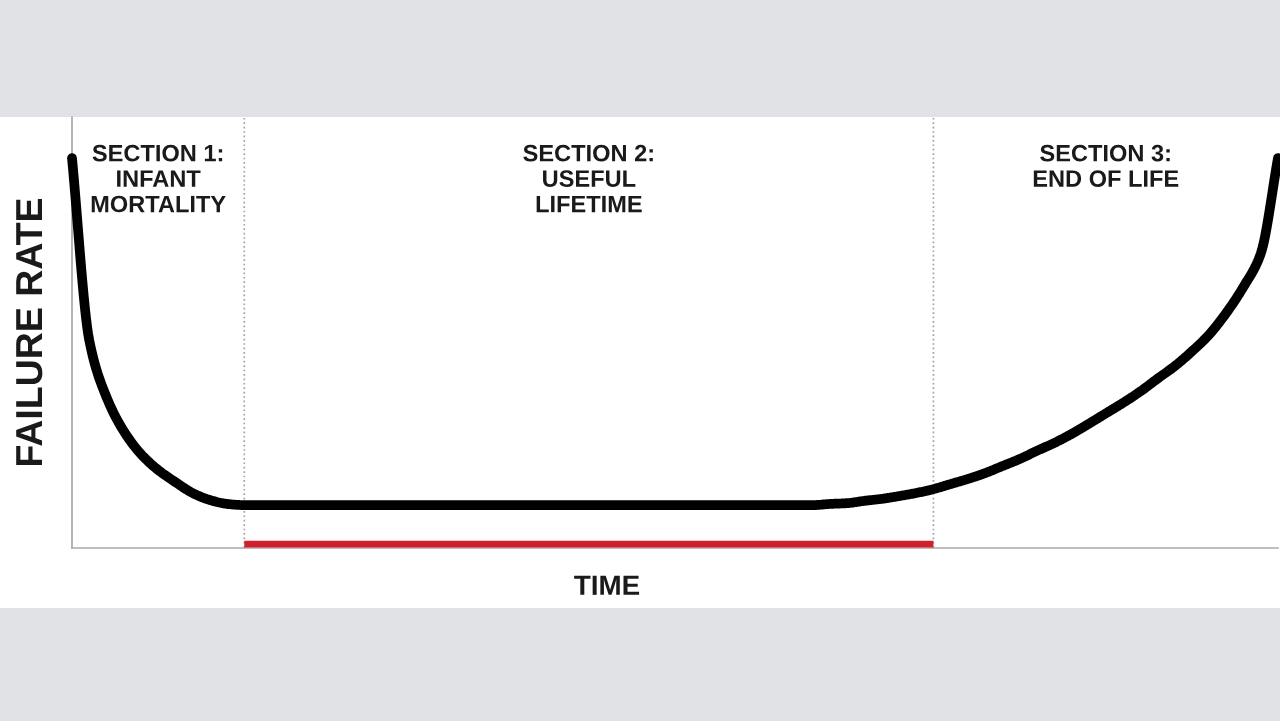 The height and width of the screenshot is (721, 1280). I want to click on annotation: SECTION 1: INFANT MORTALITY, so click(158, 178).